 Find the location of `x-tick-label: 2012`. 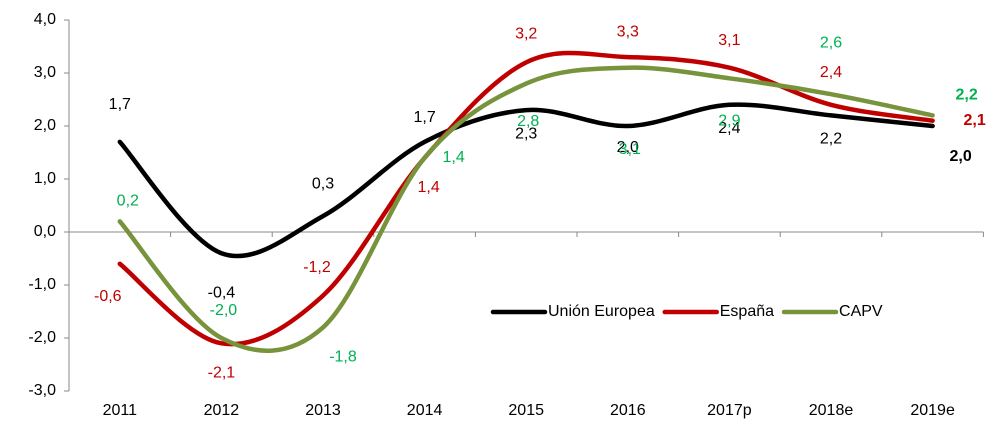

x-tick-label: 2012 is located at coordinates (222, 410).